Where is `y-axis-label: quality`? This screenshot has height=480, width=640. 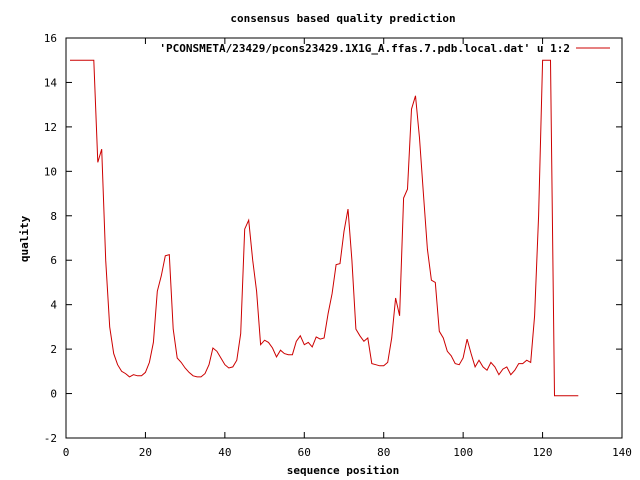
y-axis-label: quality is located at coordinates (24, 238).